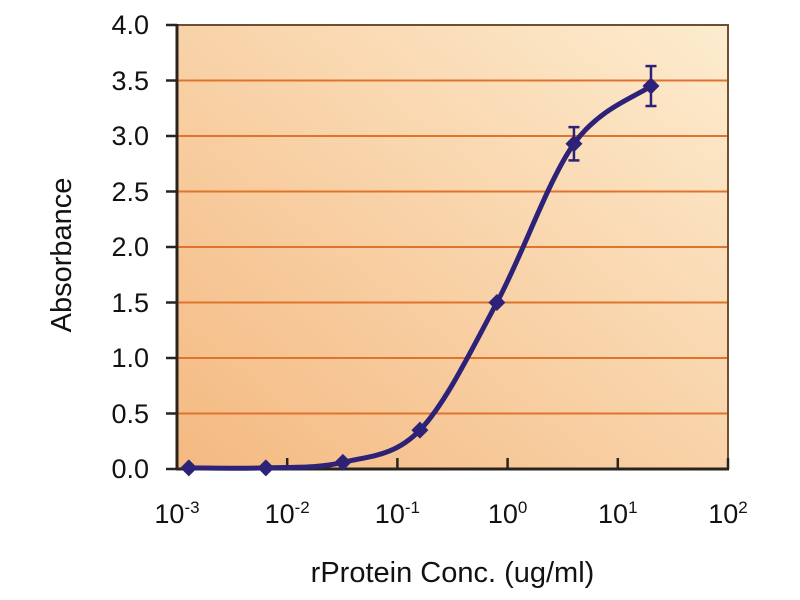  Describe the element at coordinates (62, 255) in the screenshot. I see `y-axis-title: Absorbance` at that location.